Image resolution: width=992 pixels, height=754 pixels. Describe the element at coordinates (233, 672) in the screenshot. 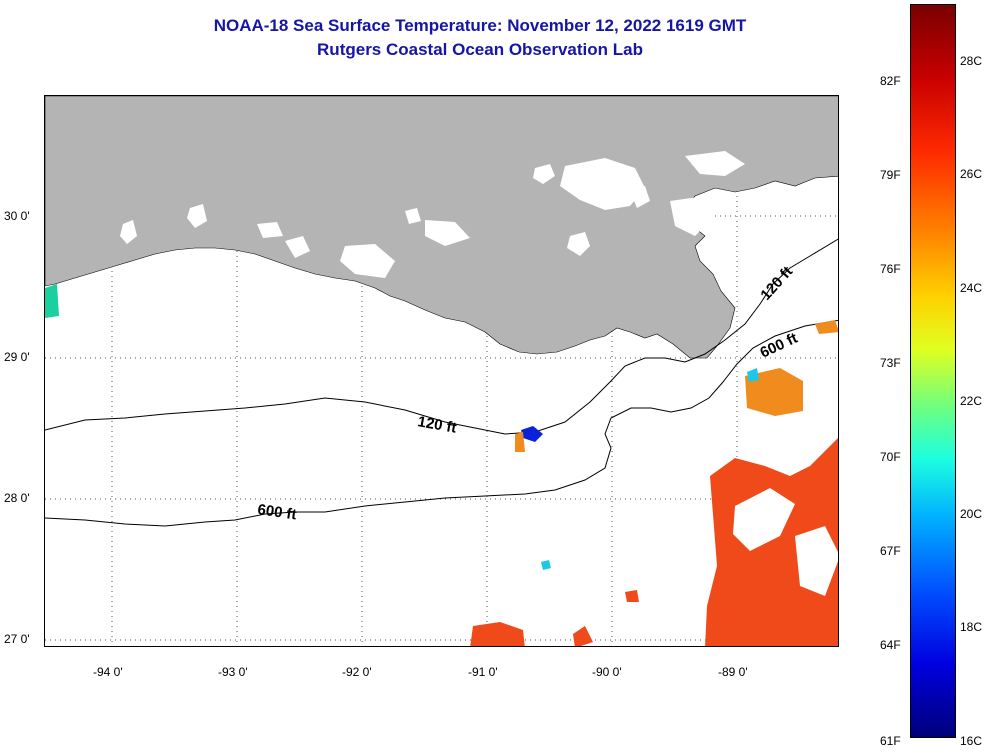

I see `lon-label-93: -93 0'` at that location.